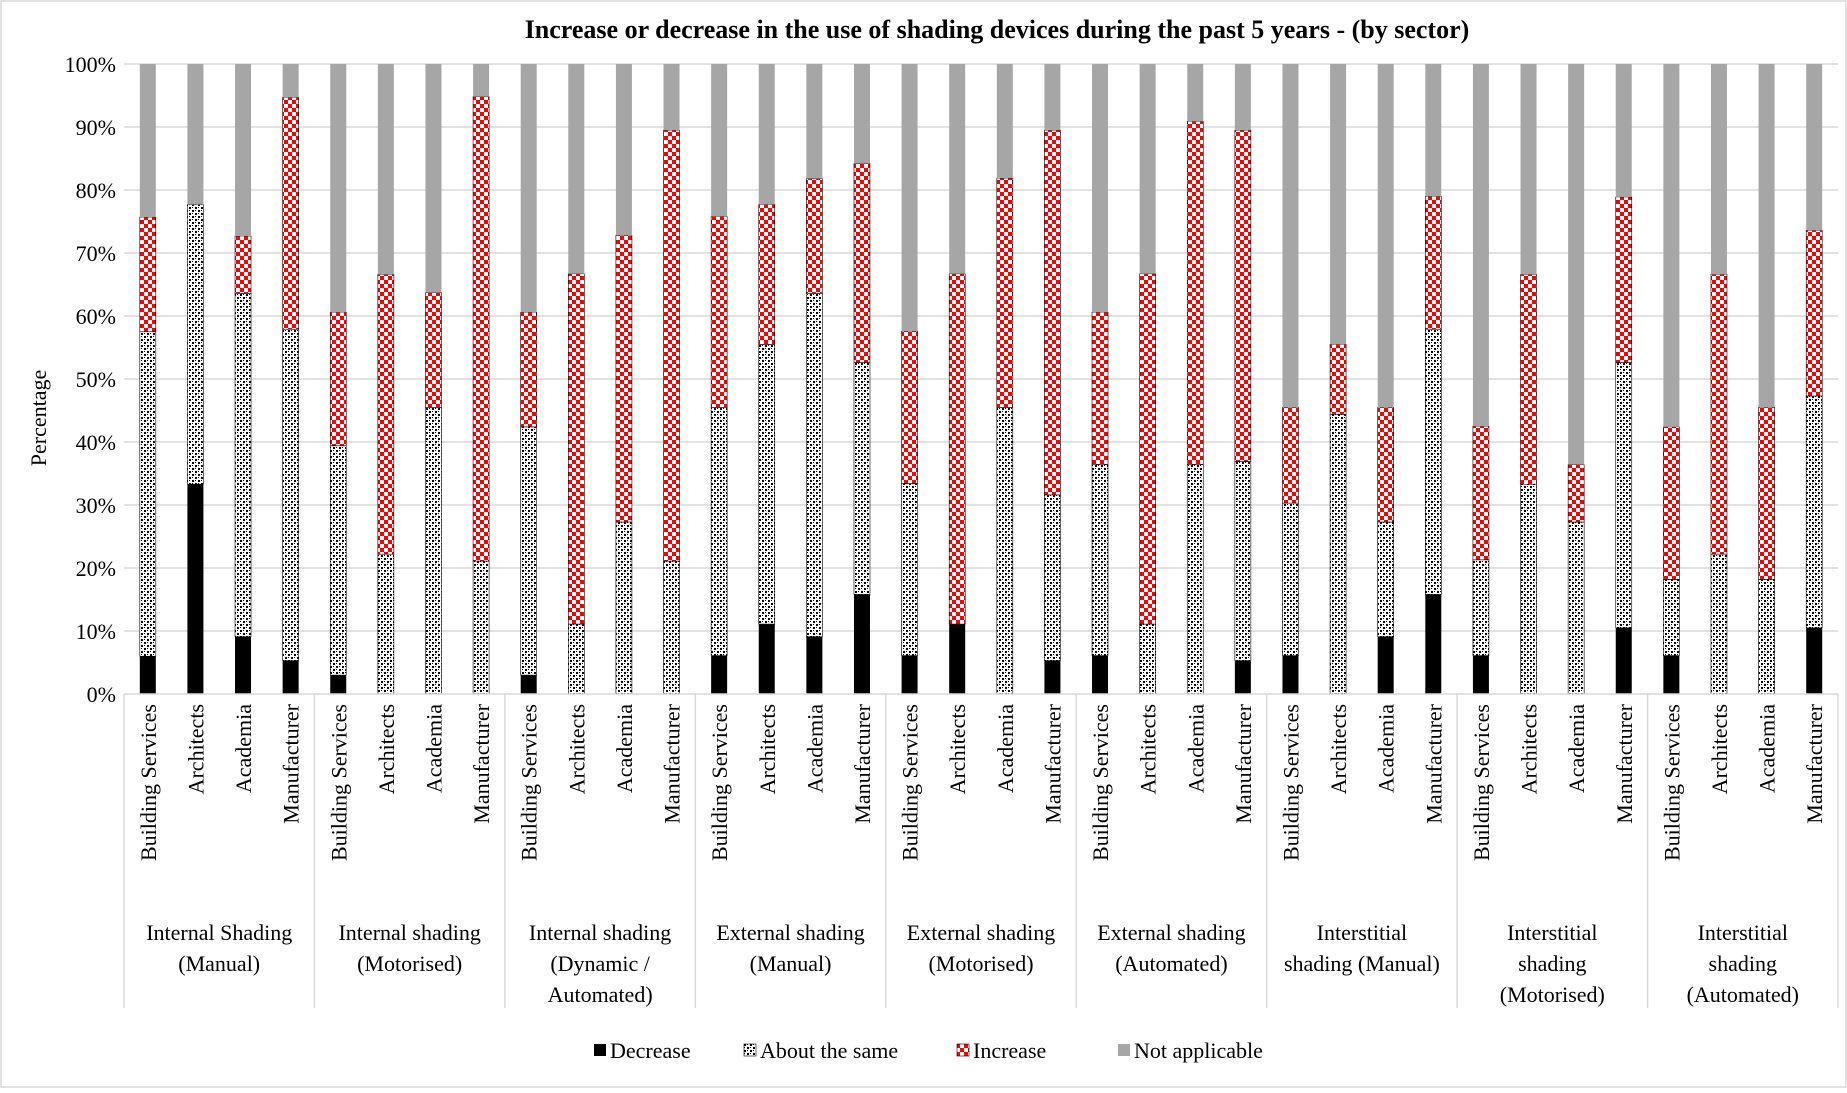  I want to click on y-tick-label: 10%, so click(96, 631).